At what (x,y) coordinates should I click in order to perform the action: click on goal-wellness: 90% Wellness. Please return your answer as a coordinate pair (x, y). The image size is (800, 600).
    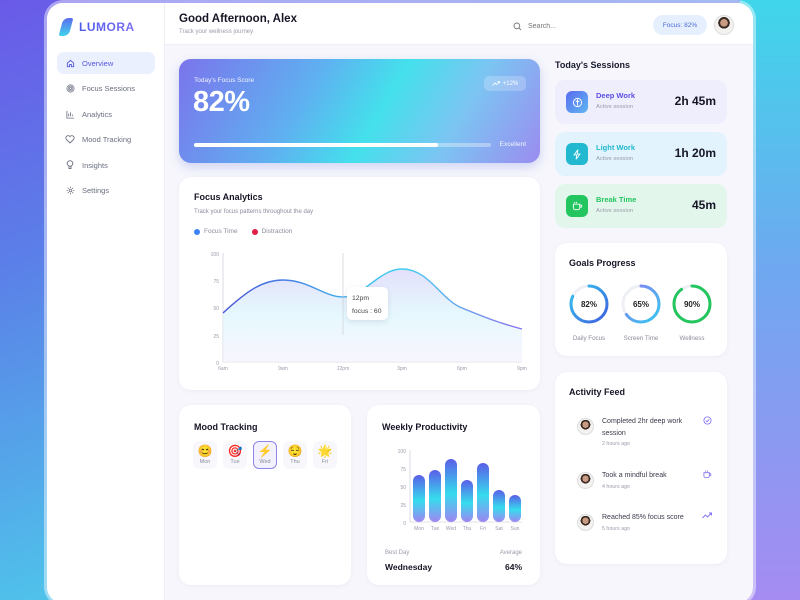
    Looking at the image, I should click on (692, 312).